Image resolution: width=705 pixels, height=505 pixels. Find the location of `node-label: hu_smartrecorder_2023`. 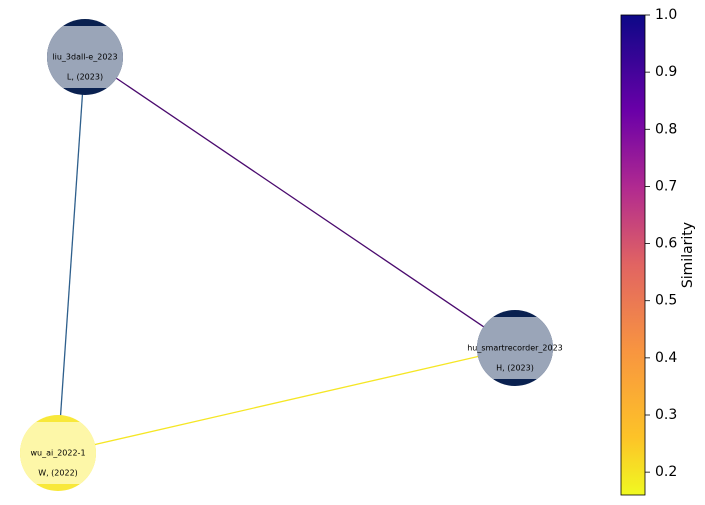

node-label: hu_smartrecorder_2023 is located at coordinates (515, 348).